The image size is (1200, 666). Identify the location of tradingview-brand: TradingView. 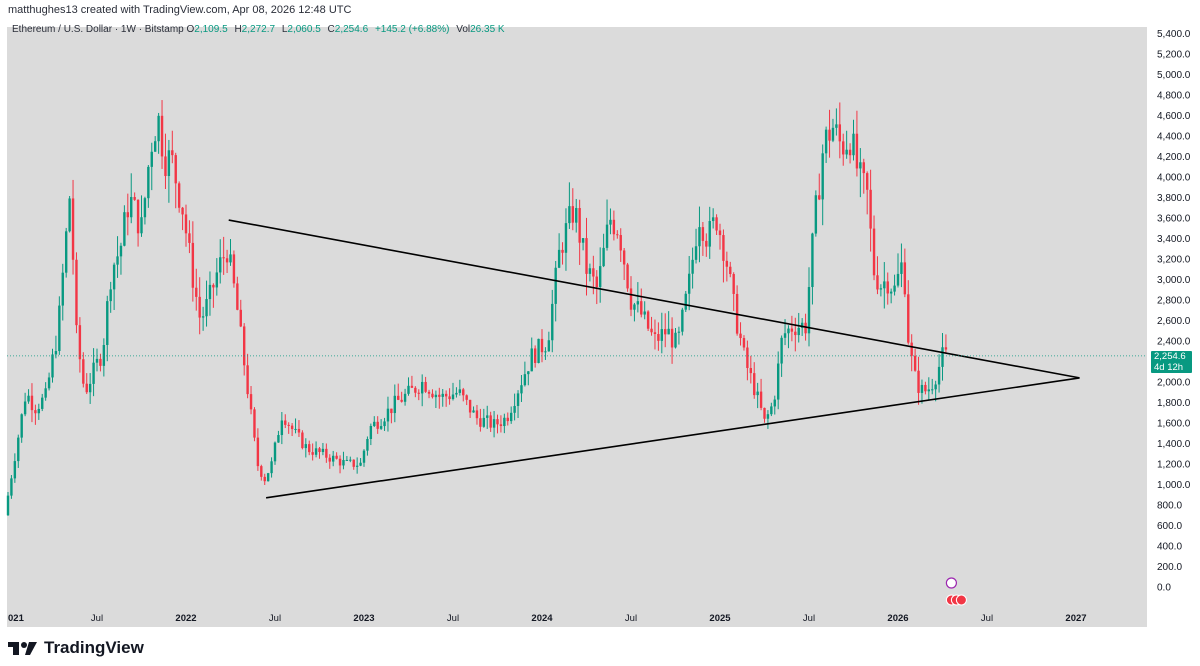
(76, 648).